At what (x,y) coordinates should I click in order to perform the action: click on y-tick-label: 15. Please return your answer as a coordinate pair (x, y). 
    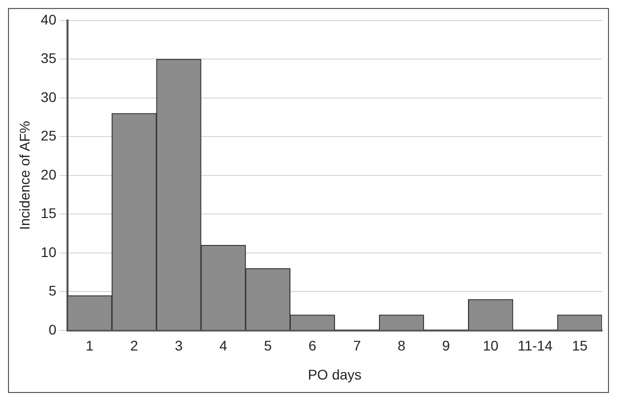
    Looking at the image, I should click on (48, 213).